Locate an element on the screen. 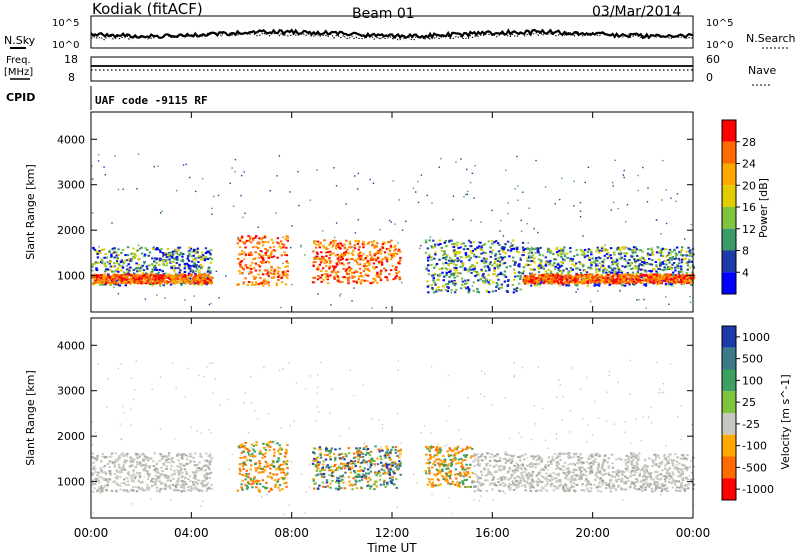 This screenshot has height=554, width=800. nsky-tick-top: 10^5 is located at coordinates (65, 23).